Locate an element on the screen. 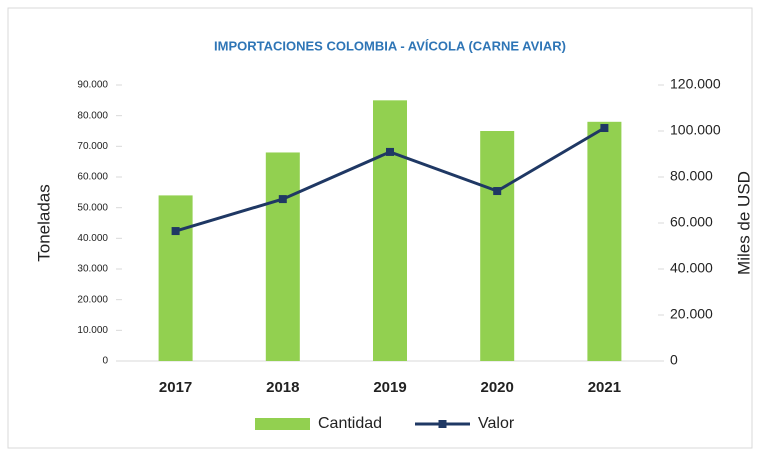 This screenshot has width=760, height=456. y-tick-label: 50.000 is located at coordinates (92, 207).